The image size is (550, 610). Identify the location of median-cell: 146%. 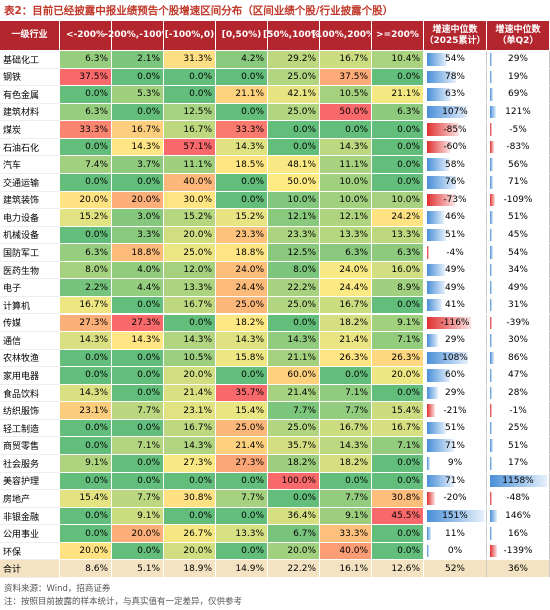
(518, 516).